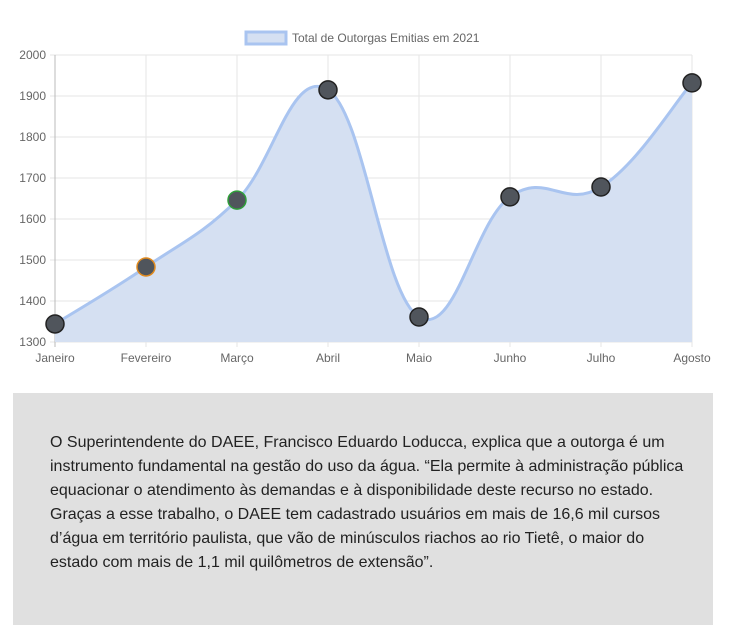 This screenshot has width=740, height=638. What do you see at coordinates (32, 219) in the screenshot?
I see `y-tick-label: 1600` at bounding box center [32, 219].